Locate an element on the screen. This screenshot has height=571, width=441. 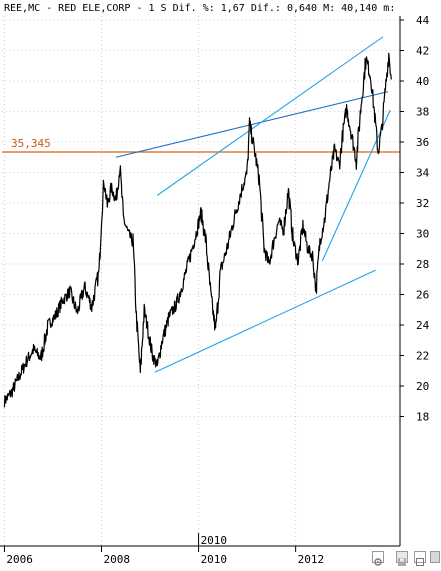
y-tick-label: 32 is located at coordinates (422, 203).